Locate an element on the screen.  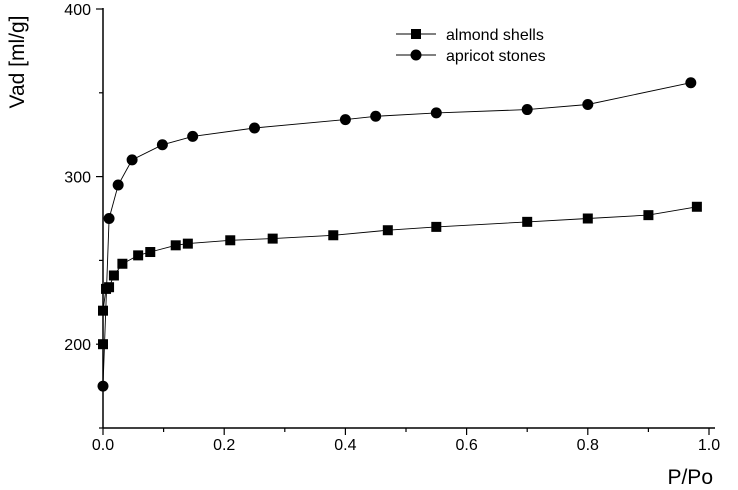
y-tick-label: 200 is located at coordinates (77, 345).